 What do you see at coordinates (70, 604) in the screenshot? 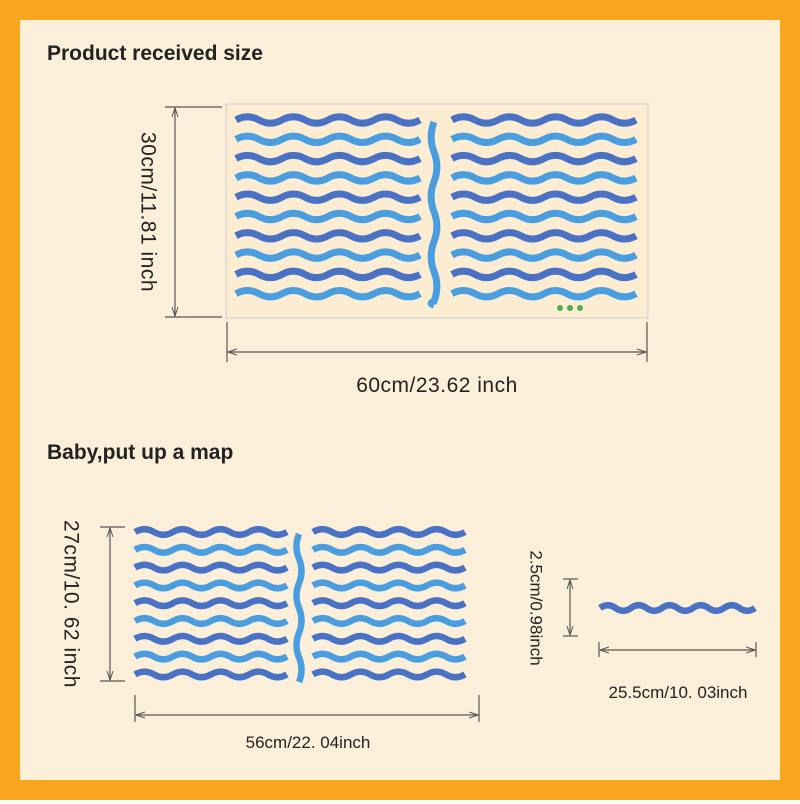
I see `height-label: 27cm/10. 62 inch` at bounding box center [70, 604].